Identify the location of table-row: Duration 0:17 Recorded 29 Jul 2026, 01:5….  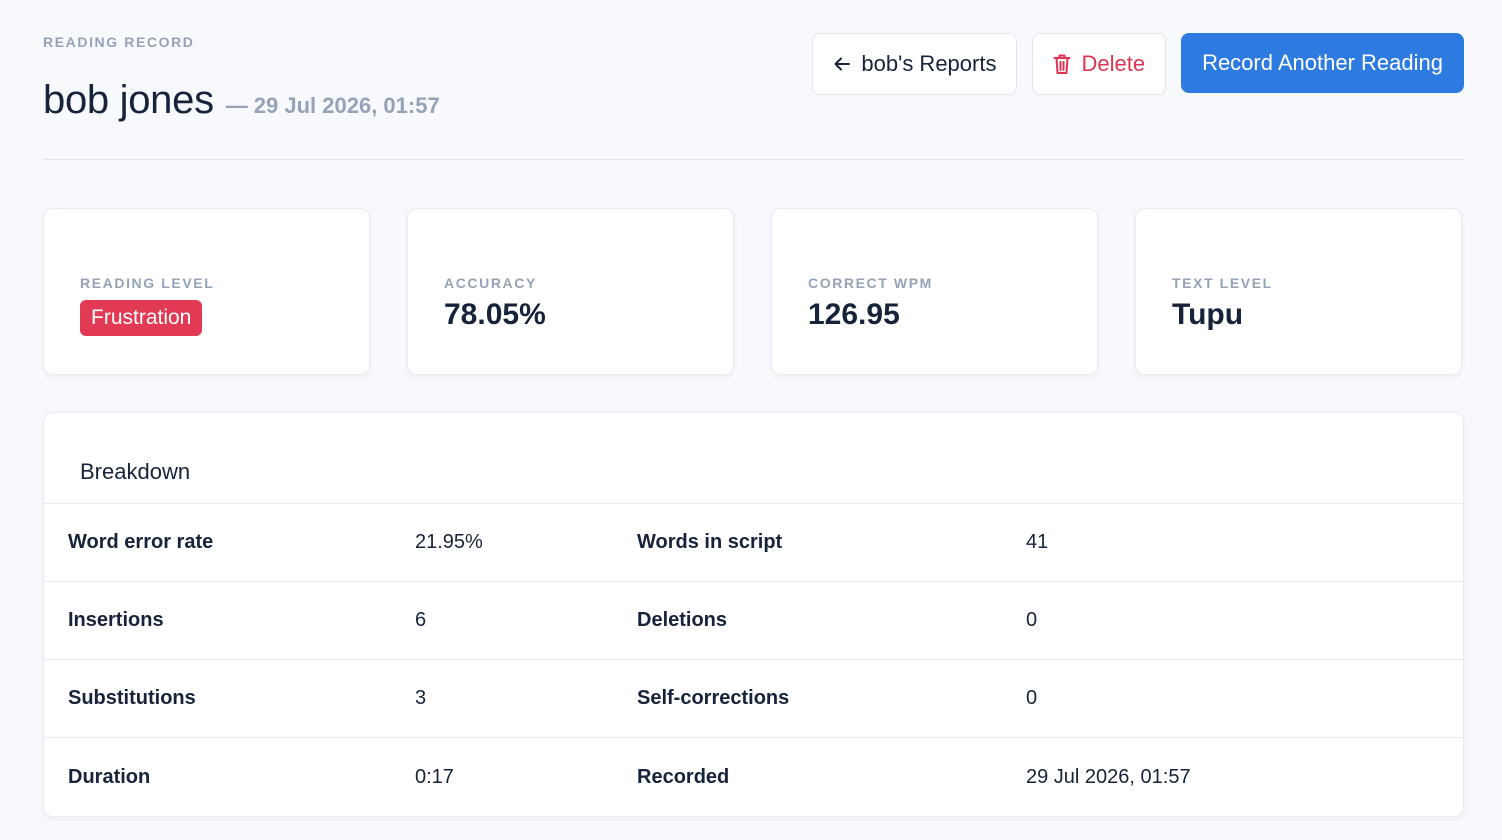
(753, 777).